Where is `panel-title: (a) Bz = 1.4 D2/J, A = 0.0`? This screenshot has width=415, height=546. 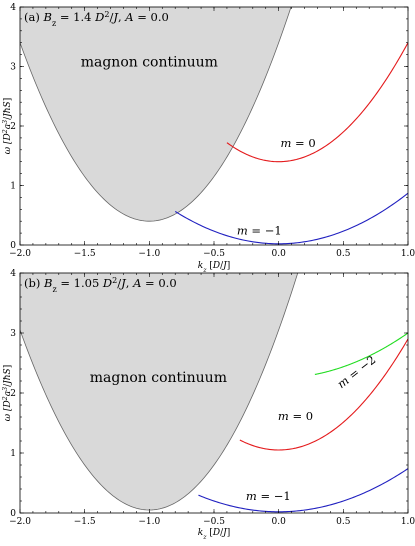 panel-title: (a) Bz = 1.4 D2/J, A = 0.0 is located at coordinates (96, 19).